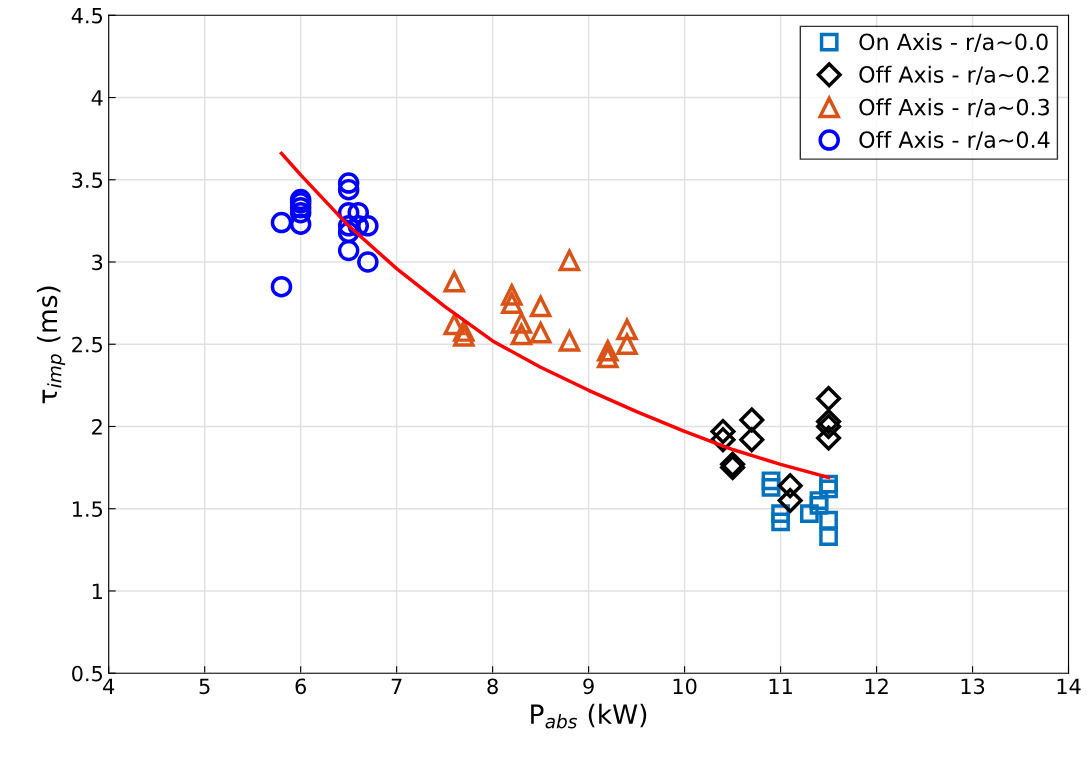  Describe the element at coordinates (492, 686) in the screenshot. I see `x-tick-label: 8` at that location.